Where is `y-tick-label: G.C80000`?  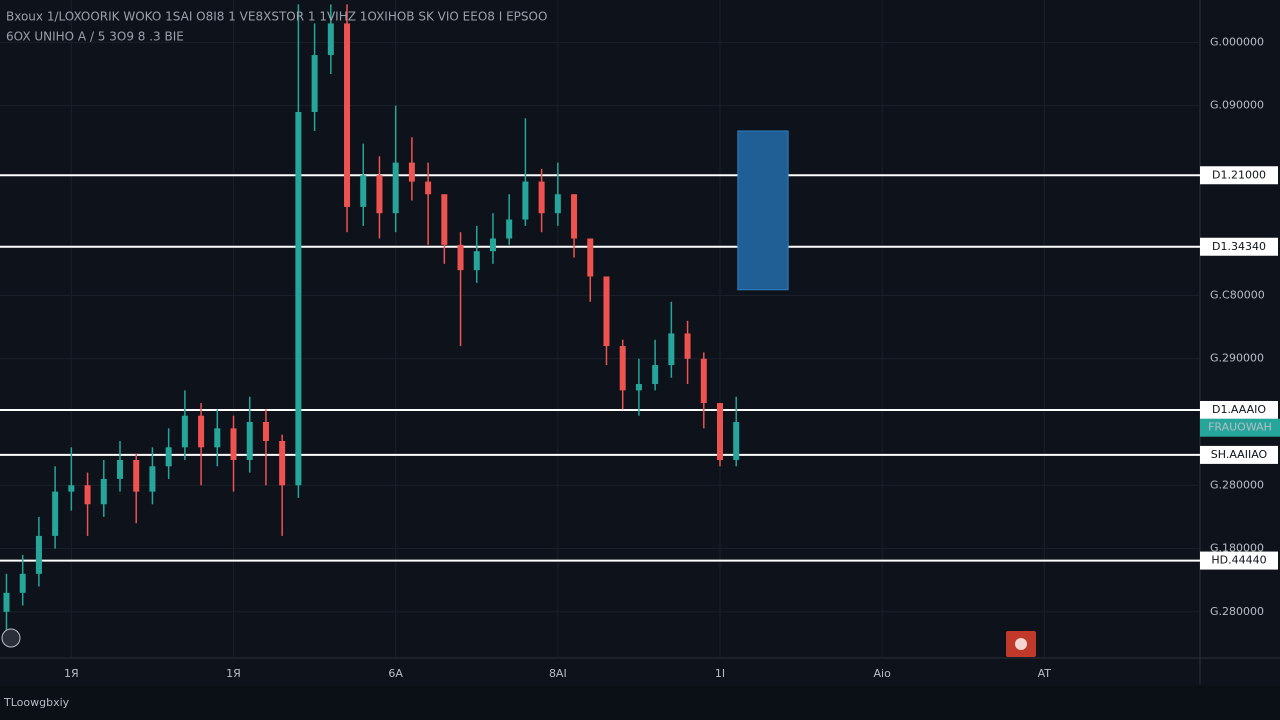
y-tick-label: G.C80000 is located at coordinates (1237, 294).